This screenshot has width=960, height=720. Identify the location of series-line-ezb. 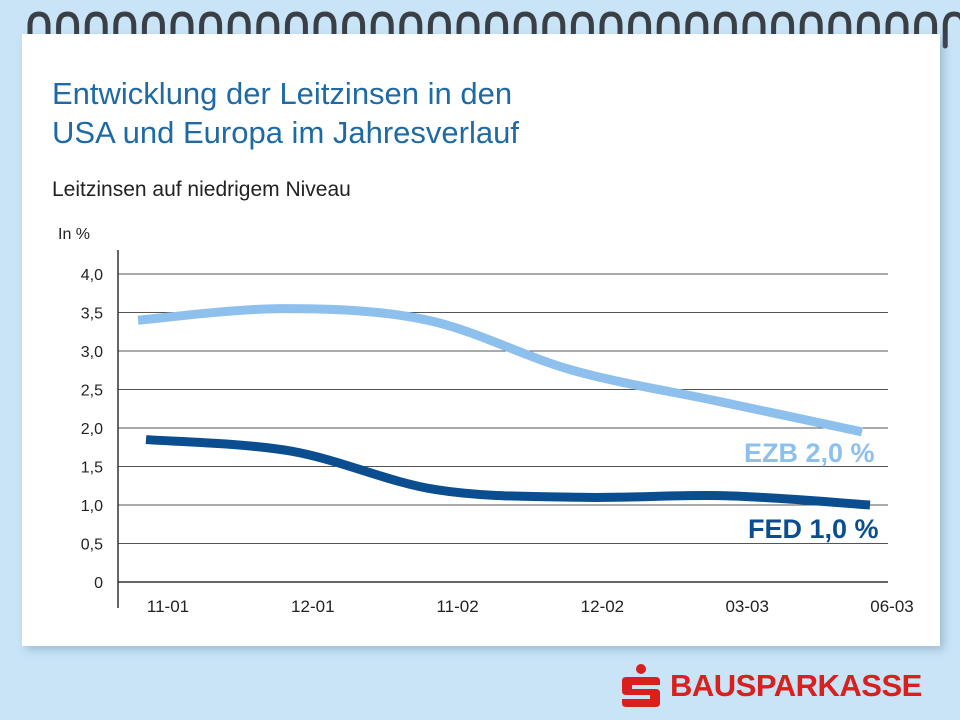
(500, 370).